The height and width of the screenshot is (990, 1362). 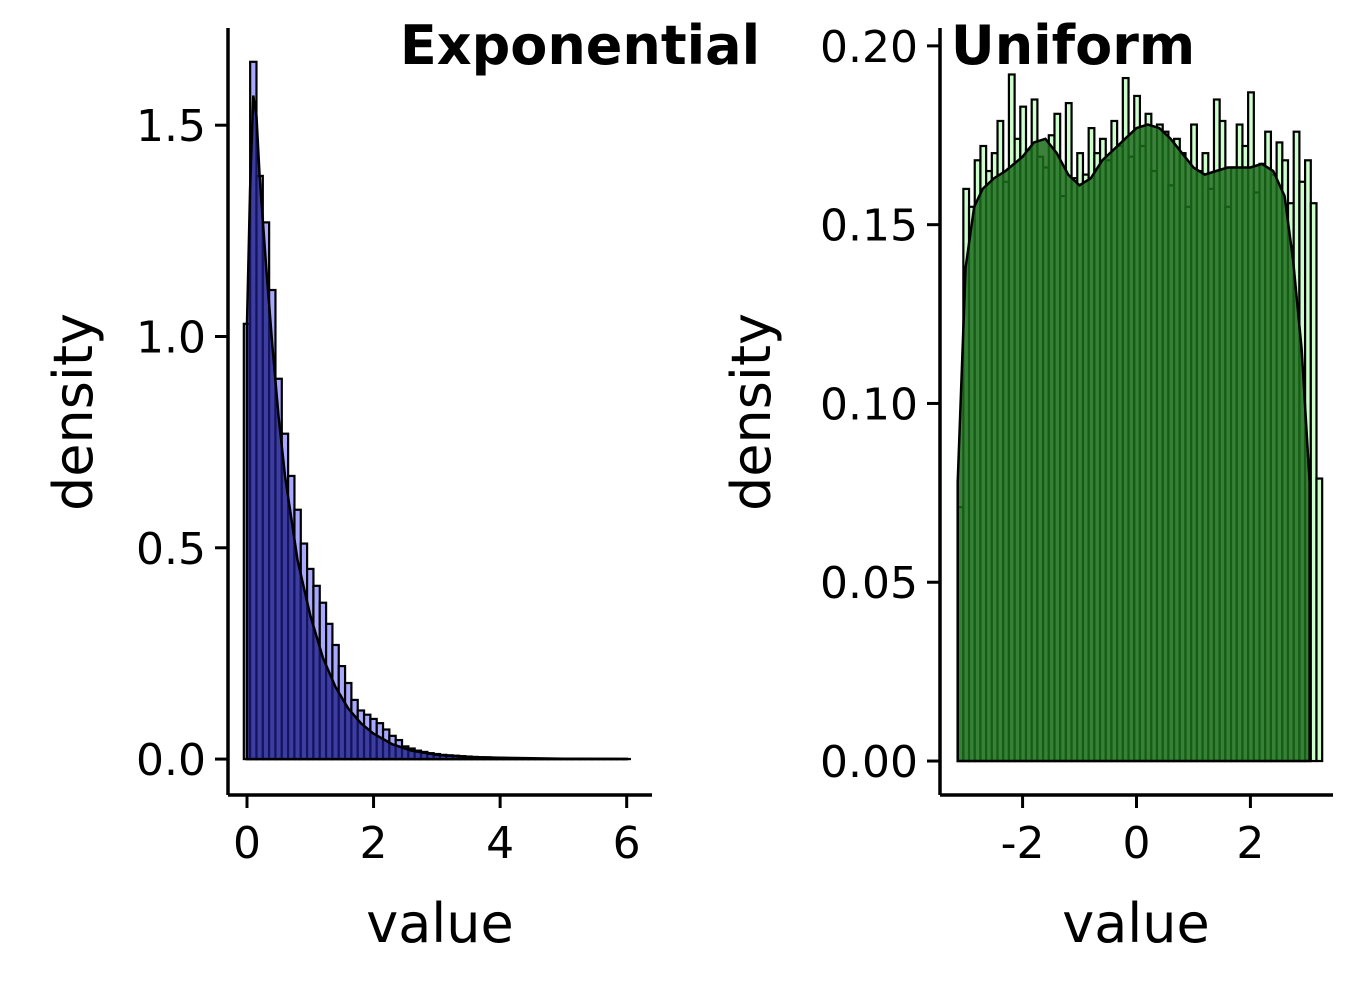 What do you see at coordinates (171, 760) in the screenshot?
I see `exponential-y-tick-label: 0.0` at bounding box center [171, 760].